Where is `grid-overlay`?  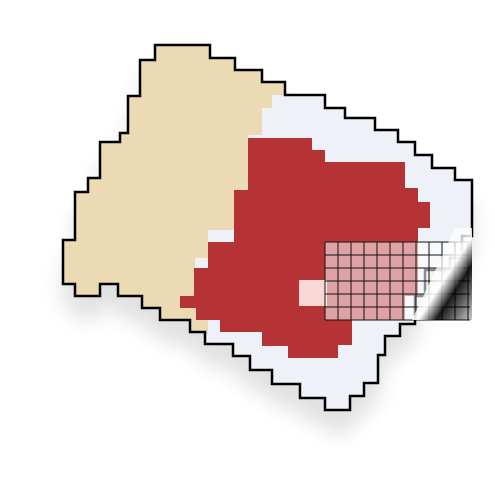 grid-overlay is located at coordinates (398, 274).